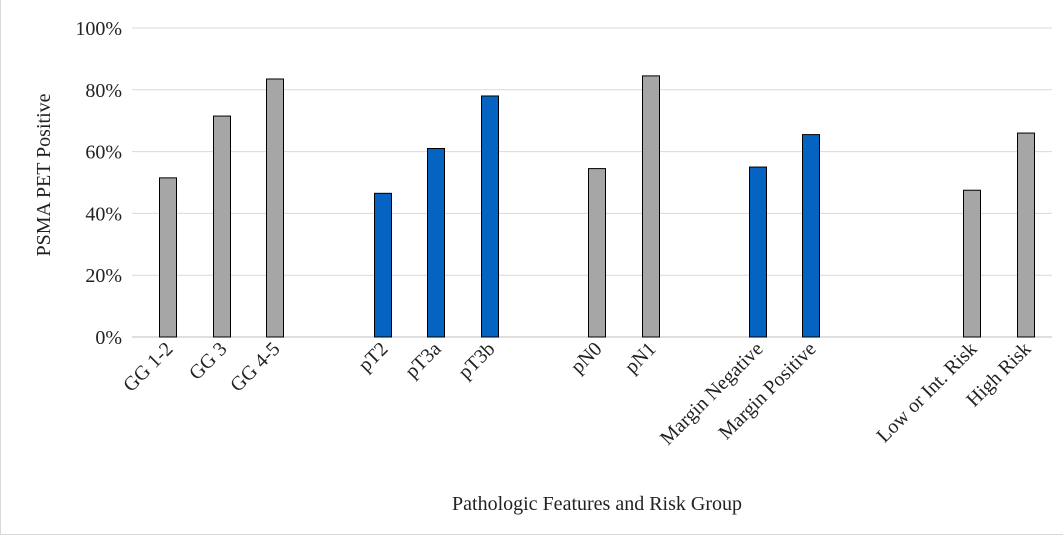 The image size is (1064, 536). Describe the element at coordinates (103, 91) in the screenshot. I see `y-tick-label: 80%` at that location.